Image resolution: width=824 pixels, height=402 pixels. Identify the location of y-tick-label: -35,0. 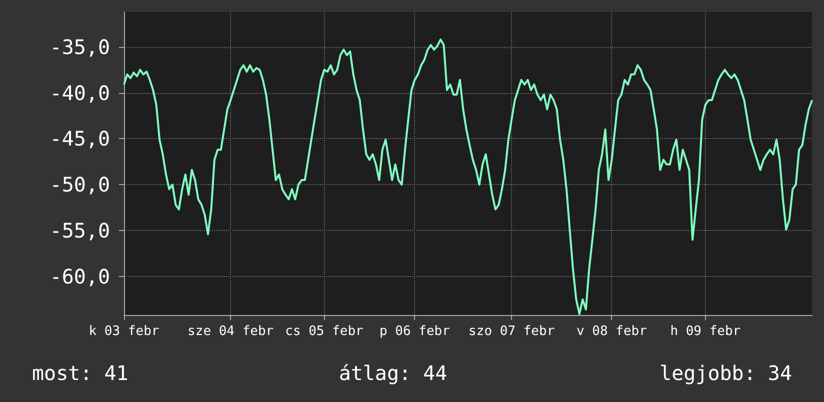
(80, 46).